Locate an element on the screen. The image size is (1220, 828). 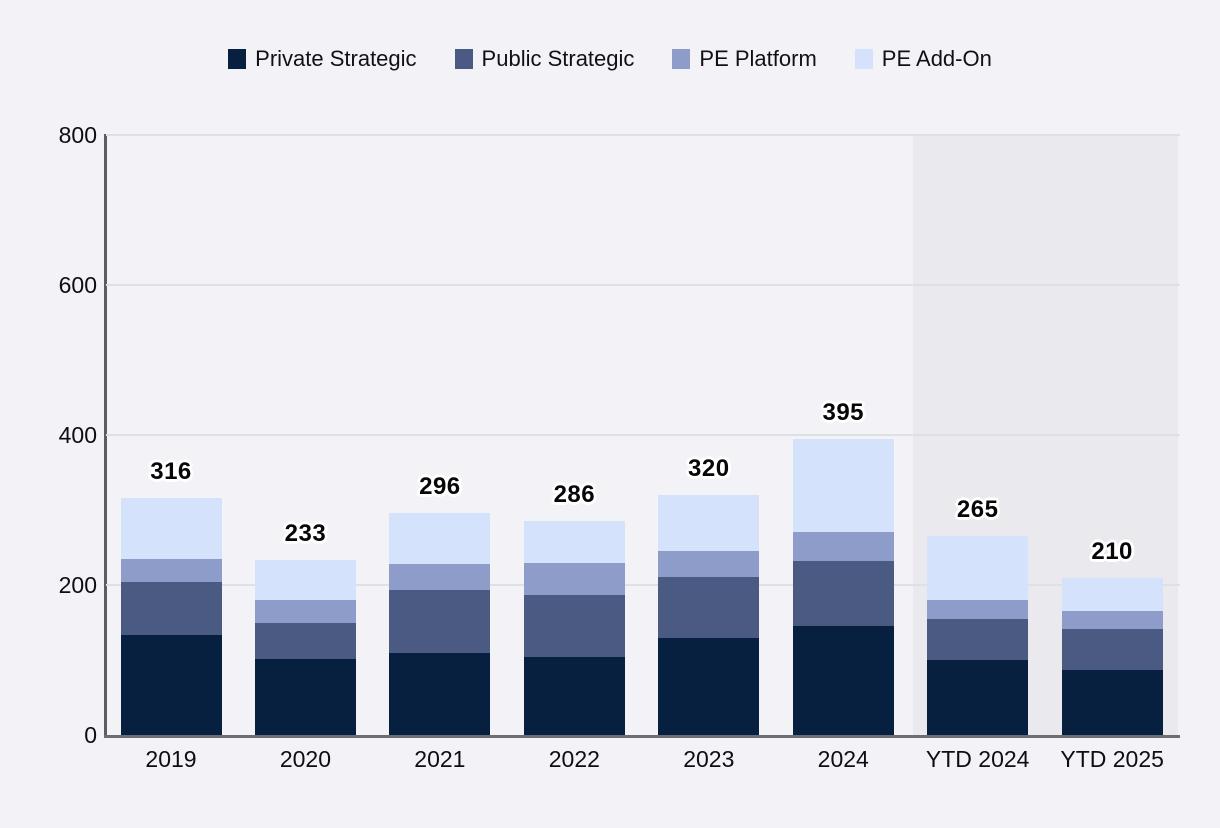
bar-segment-pe-add-on-ytd-2024 is located at coordinates (978, 568).